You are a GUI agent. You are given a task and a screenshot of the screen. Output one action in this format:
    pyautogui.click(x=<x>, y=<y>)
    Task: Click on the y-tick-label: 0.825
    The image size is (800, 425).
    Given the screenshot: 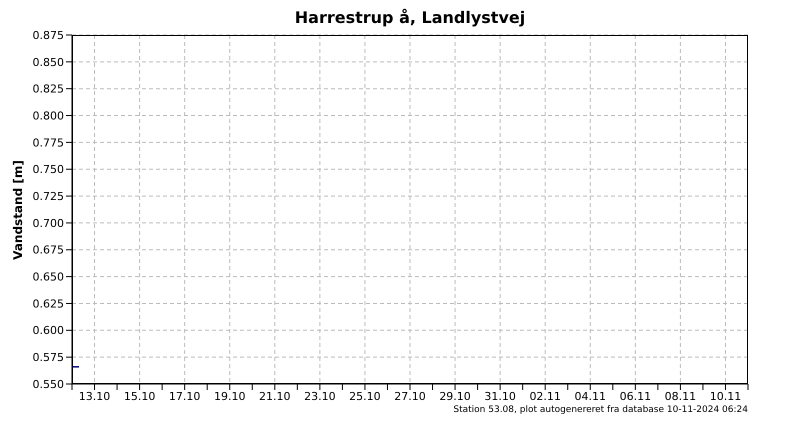 What is the action you would take?
    pyautogui.click(x=48, y=89)
    